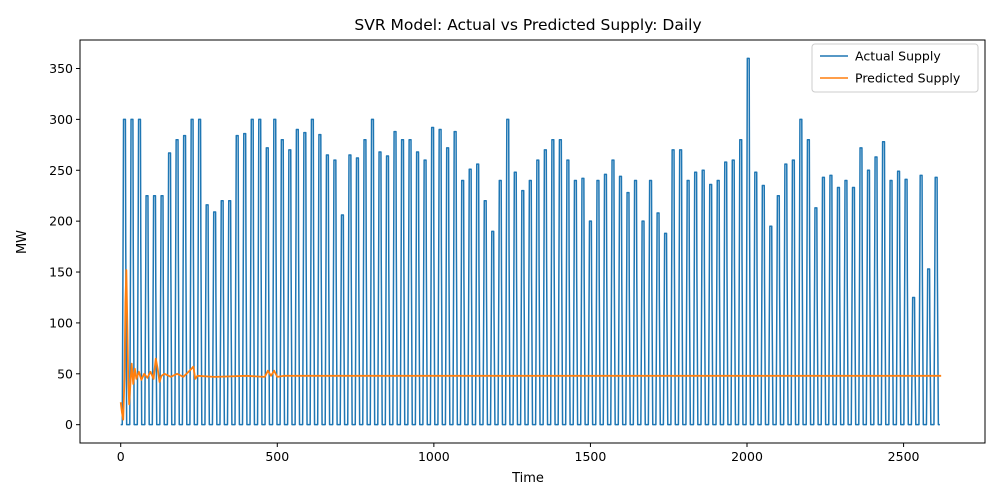 Image resolution: width=1000 pixels, height=500 pixels. Describe the element at coordinates (121, 456) in the screenshot. I see `x-tick-label: 0` at that location.